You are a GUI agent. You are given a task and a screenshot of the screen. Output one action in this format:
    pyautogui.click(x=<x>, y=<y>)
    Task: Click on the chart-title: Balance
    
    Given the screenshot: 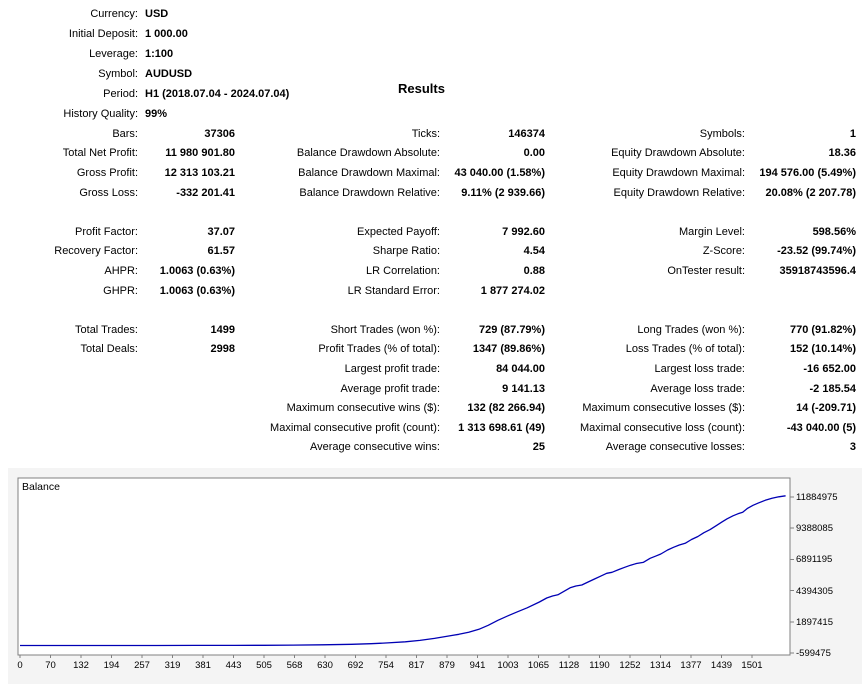 What is the action you would take?
    pyautogui.click(x=41, y=487)
    